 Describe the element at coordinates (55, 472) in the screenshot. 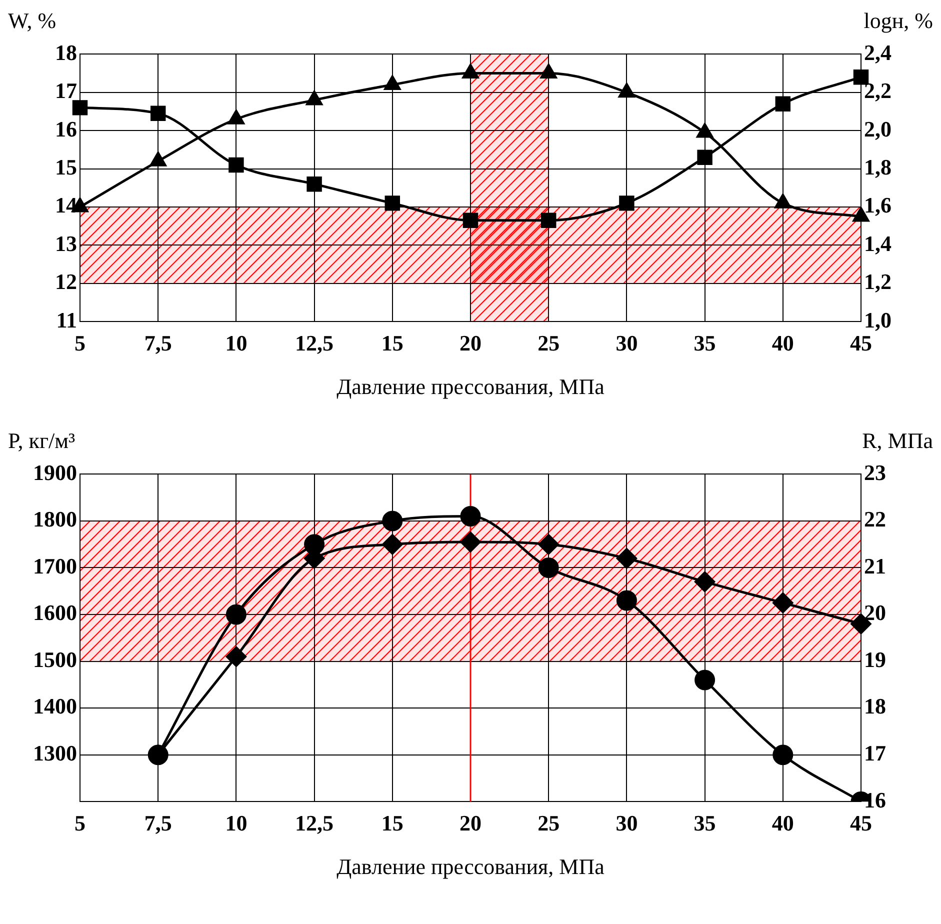

I see `y-tick-label: 1900` at that location.